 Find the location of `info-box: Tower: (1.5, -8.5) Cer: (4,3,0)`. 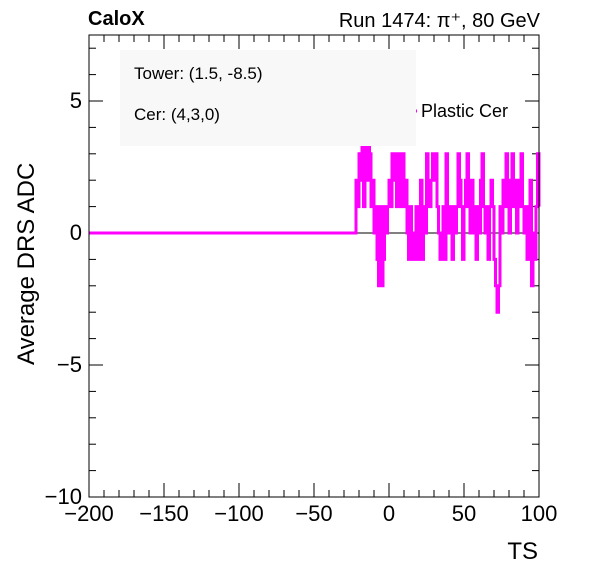

info-box: Tower: (1.5, -8.5) Cer: (4,3,0) is located at coordinates (268, 98).